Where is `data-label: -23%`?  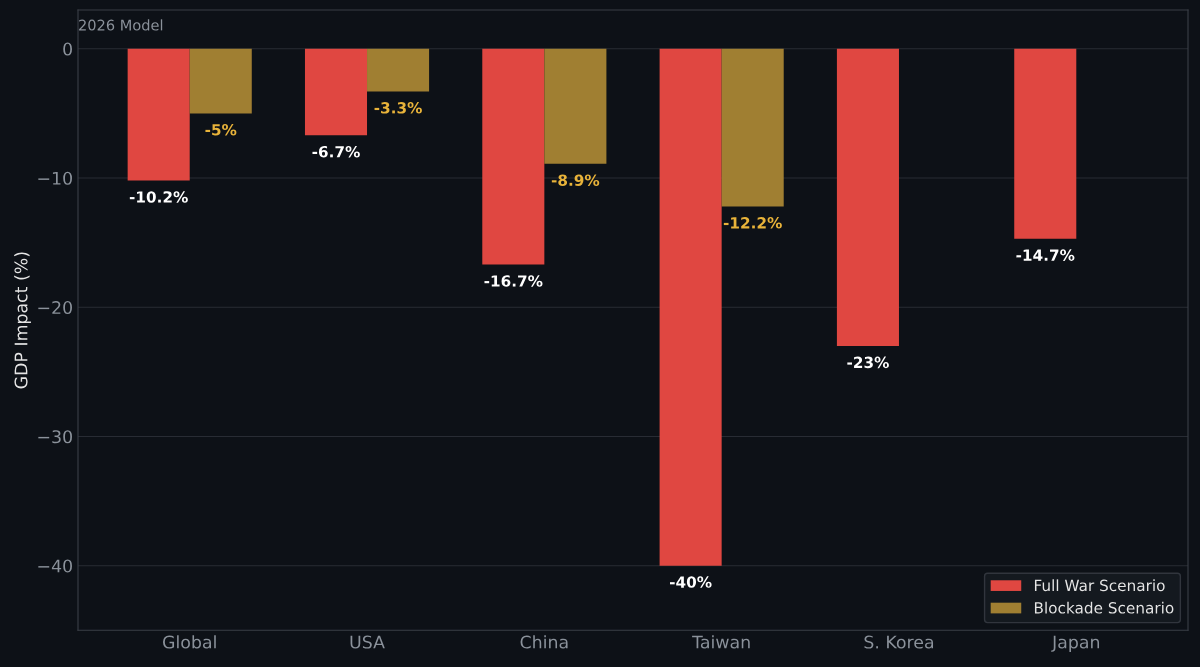
data-label: -23% is located at coordinates (868, 362).